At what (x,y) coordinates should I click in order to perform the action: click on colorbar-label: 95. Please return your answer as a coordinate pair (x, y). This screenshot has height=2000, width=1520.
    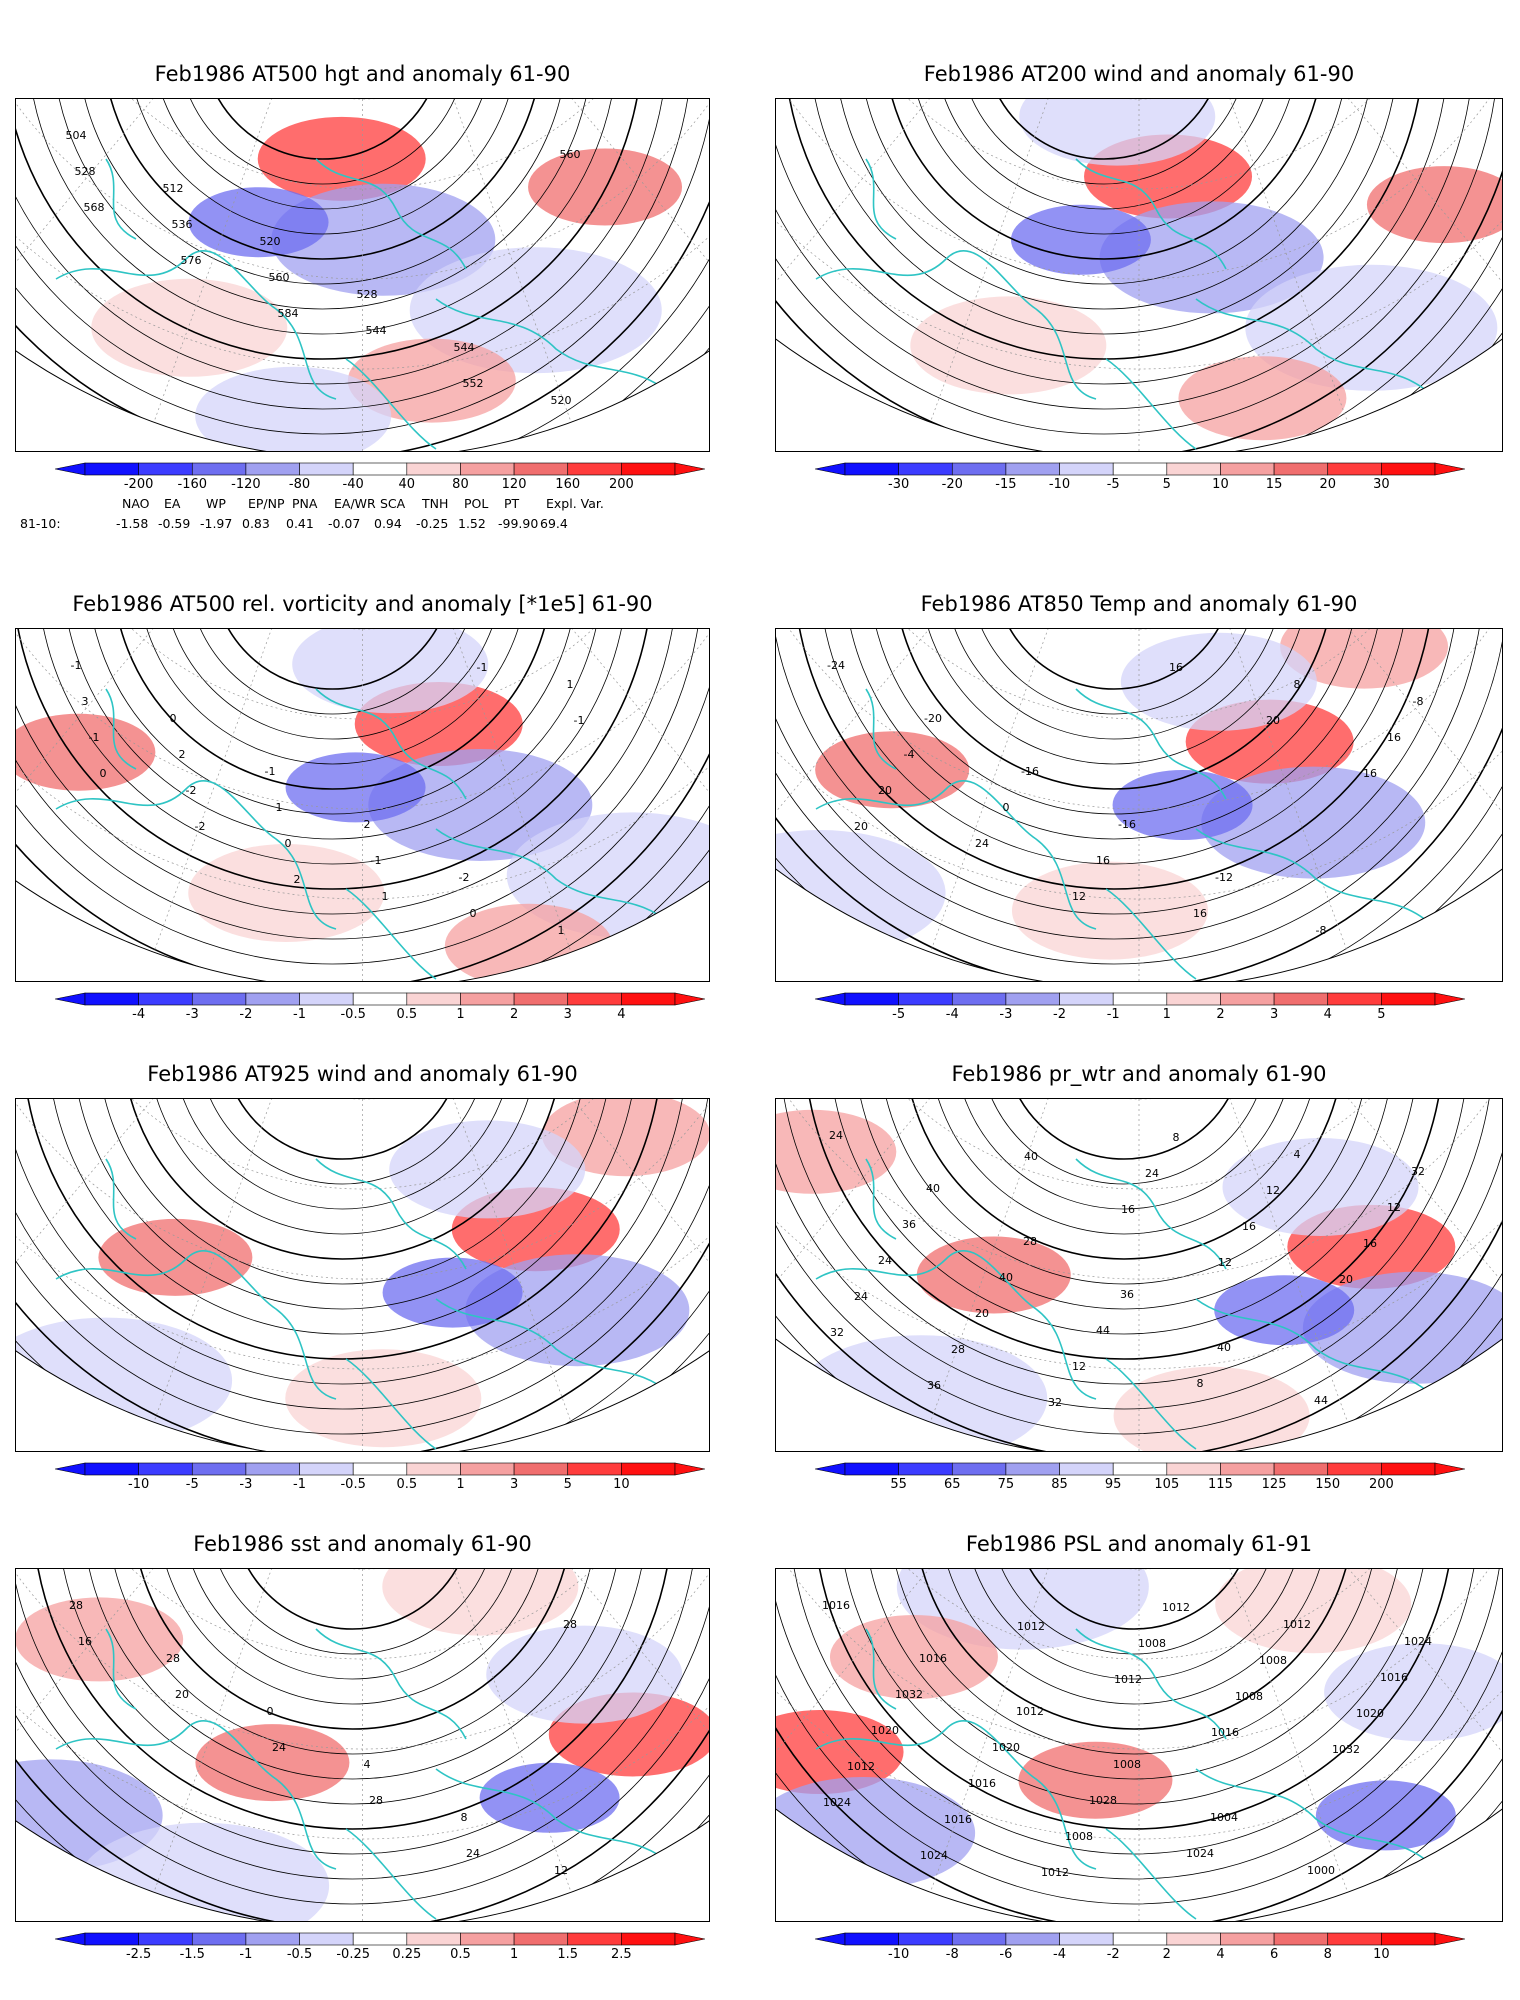
    Looking at the image, I should click on (1113, 1484).